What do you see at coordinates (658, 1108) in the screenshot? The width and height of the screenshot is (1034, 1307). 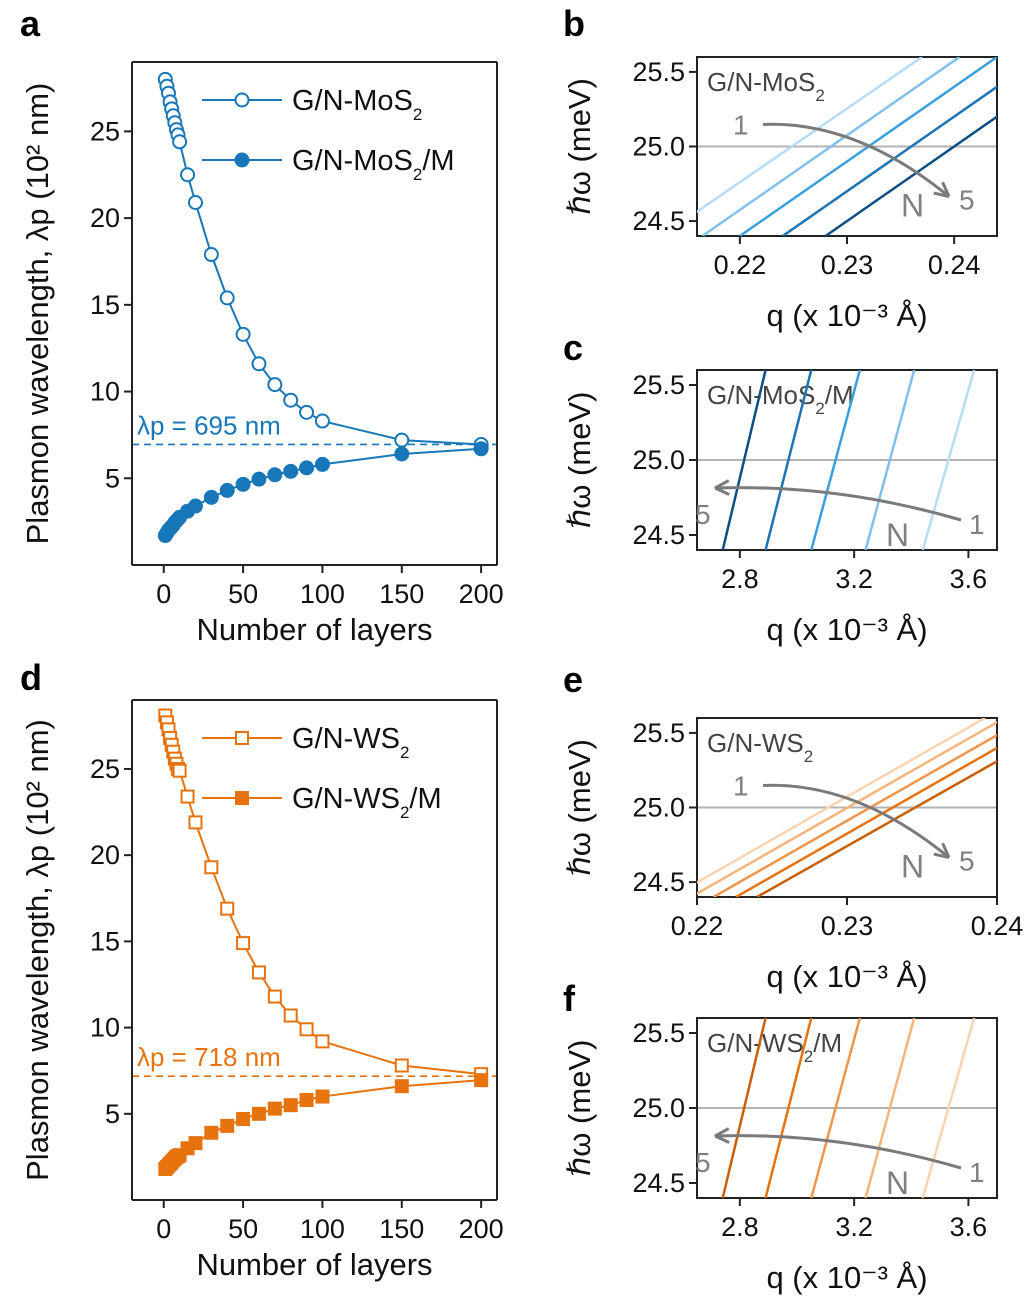 I see `panel-f-y-tick-label: 25.0` at bounding box center [658, 1108].